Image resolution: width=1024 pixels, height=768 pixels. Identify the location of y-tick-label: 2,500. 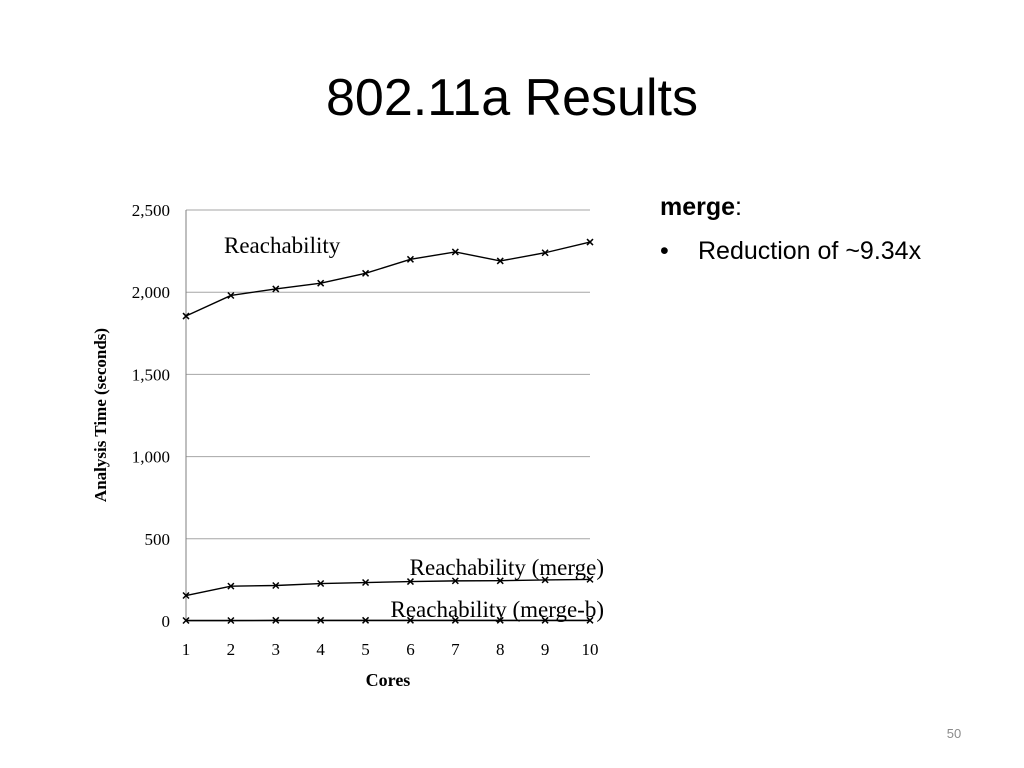
(151, 210).